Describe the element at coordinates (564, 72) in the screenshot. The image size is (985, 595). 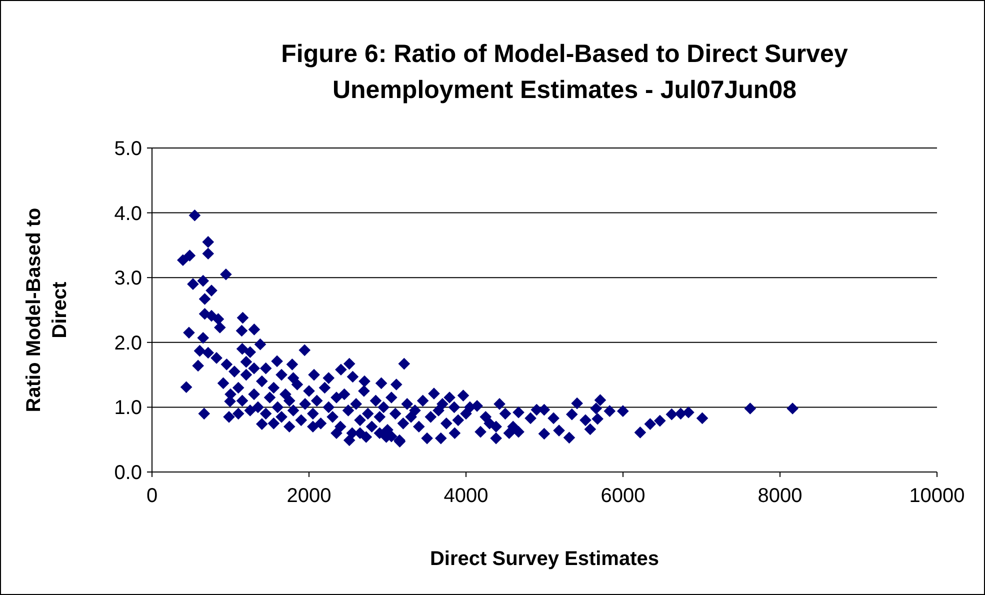
I see `chart-title: Figure 6: Ratio of Model-Based to Direct Survey Unemployment Estimates - Jul07Jun08` at that location.